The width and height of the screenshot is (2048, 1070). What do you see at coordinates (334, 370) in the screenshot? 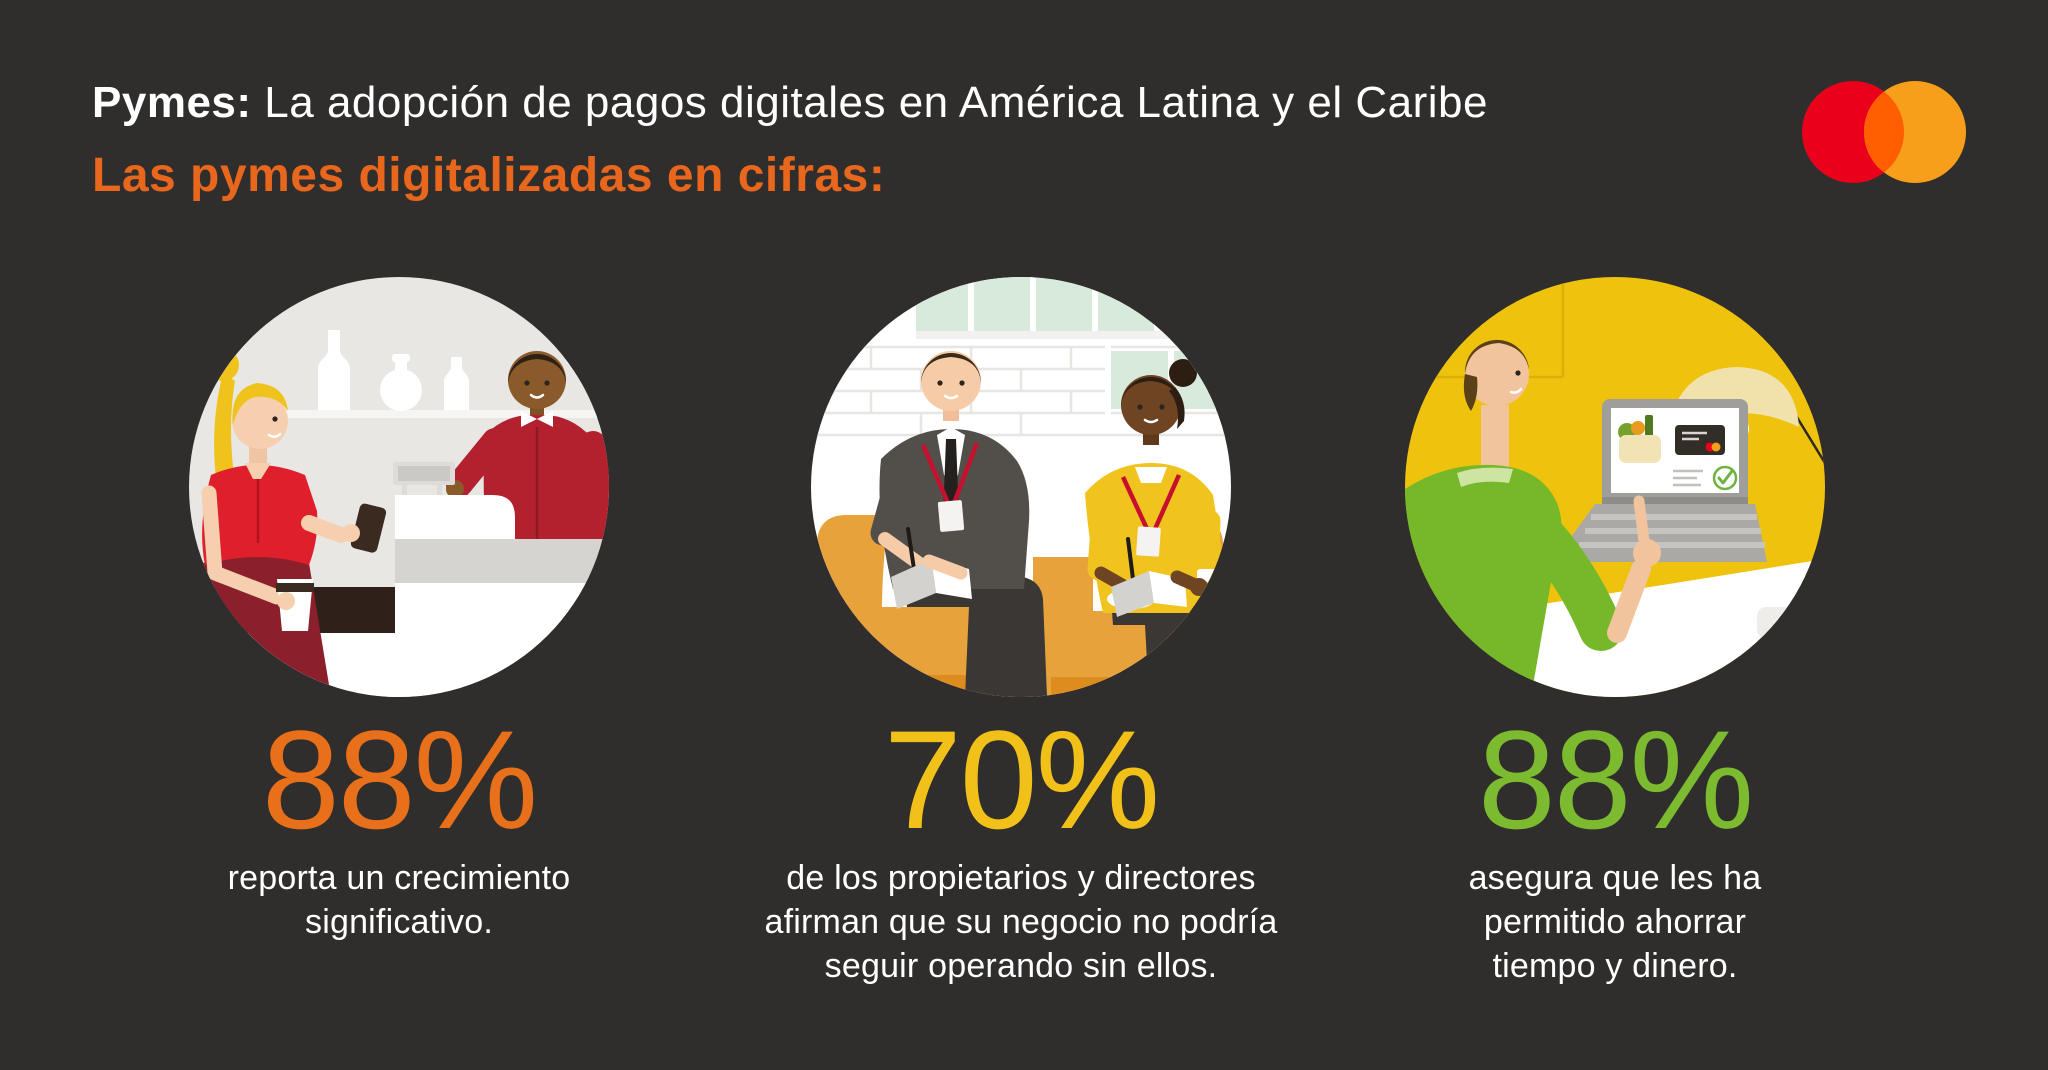
I see `wine-bottle-icon` at bounding box center [334, 370].